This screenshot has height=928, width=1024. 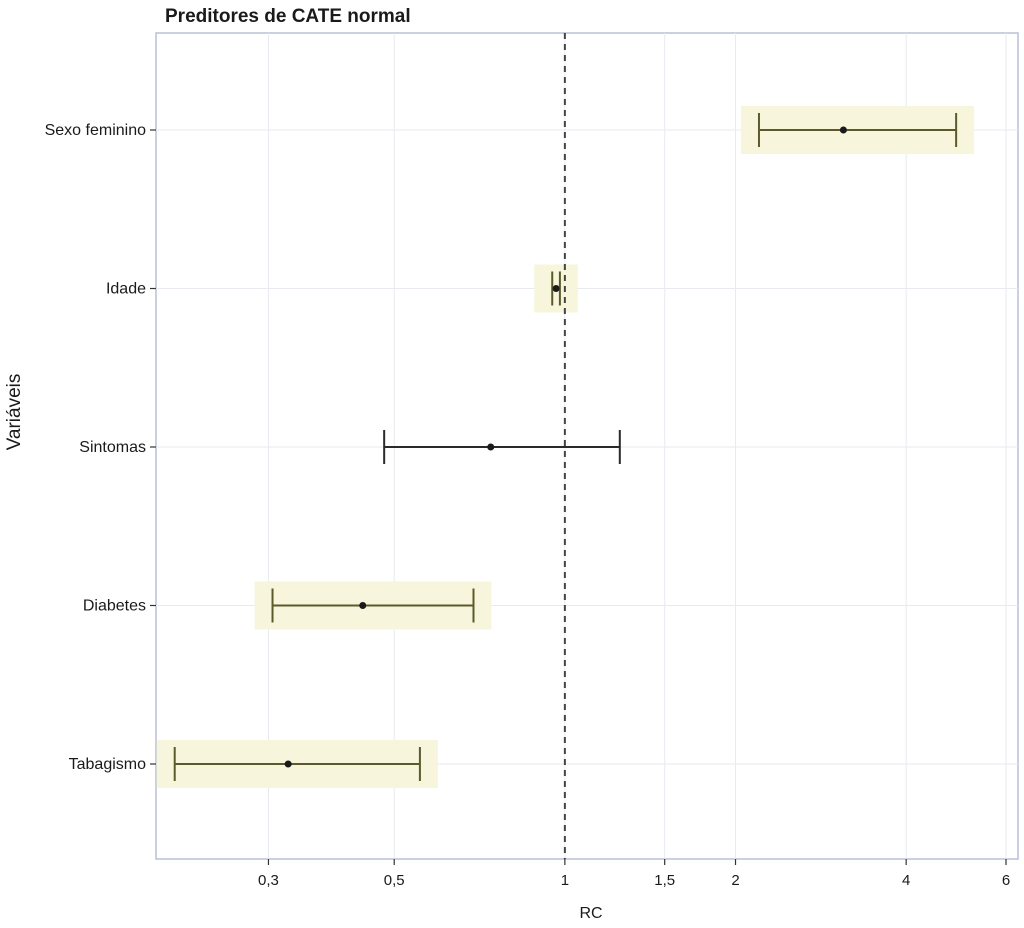 What do you see at coordinates (394, 880) in the screenshot?
I see `x-tick-label: 0,5` at bounding box center [394, 880].